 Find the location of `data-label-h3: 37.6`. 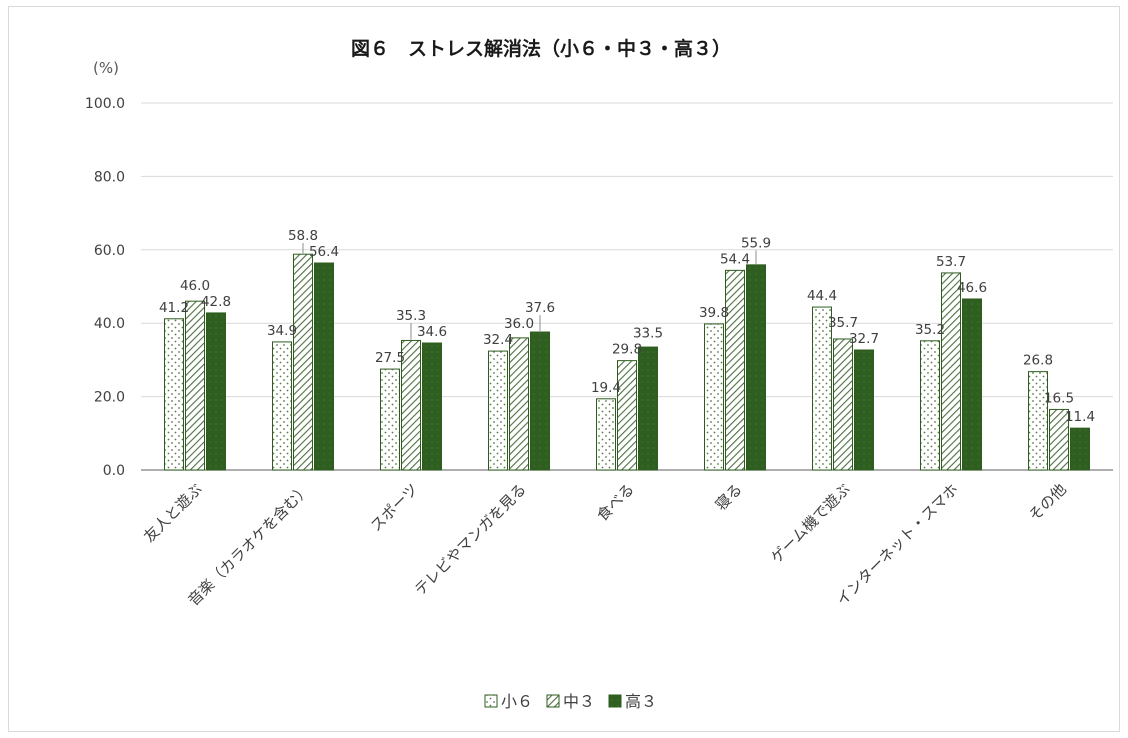

data-label-h3: 37.6 is located at coordinates (540, 308).